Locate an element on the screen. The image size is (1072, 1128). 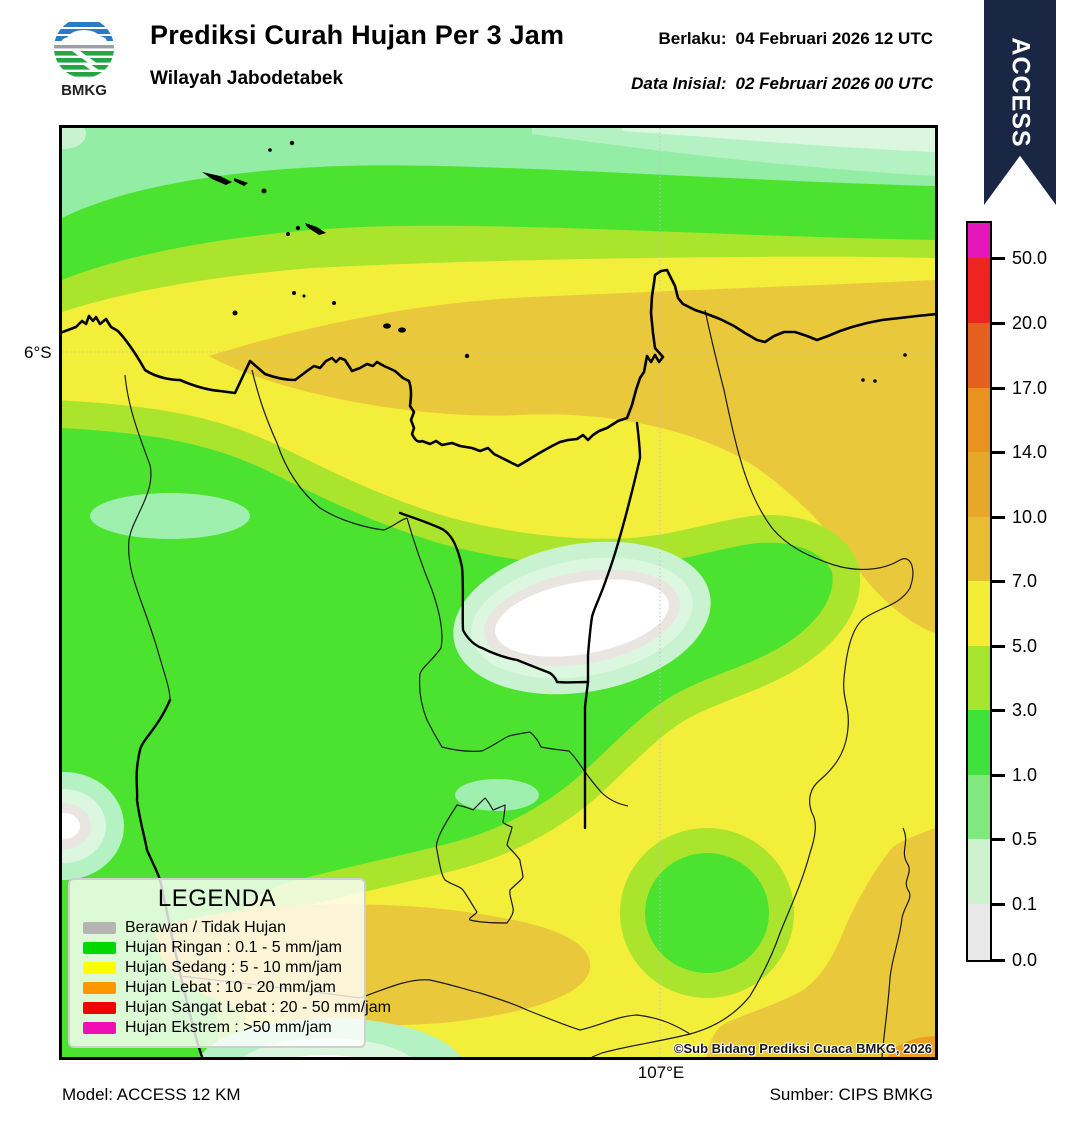
bmkg-logo is located at coordinates (84, 48).